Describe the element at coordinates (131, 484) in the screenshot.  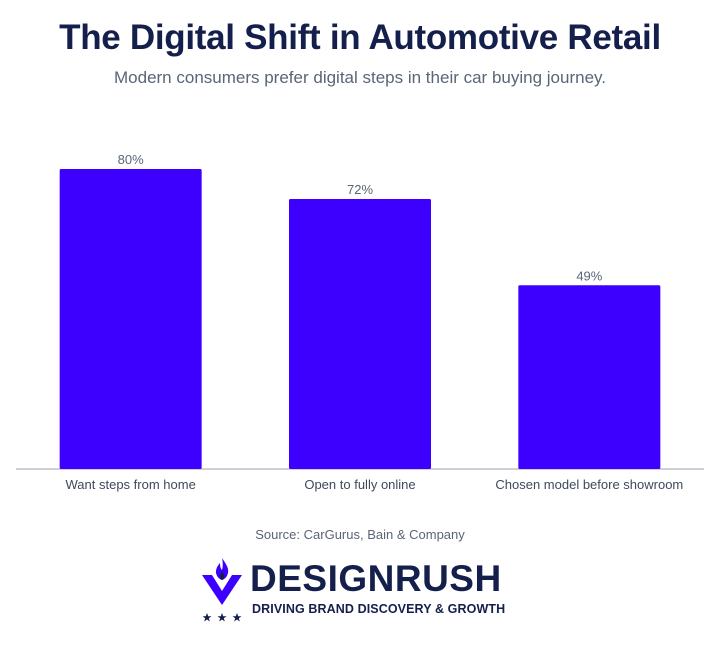
I see `category-label-1: Want steps from home` at that location.